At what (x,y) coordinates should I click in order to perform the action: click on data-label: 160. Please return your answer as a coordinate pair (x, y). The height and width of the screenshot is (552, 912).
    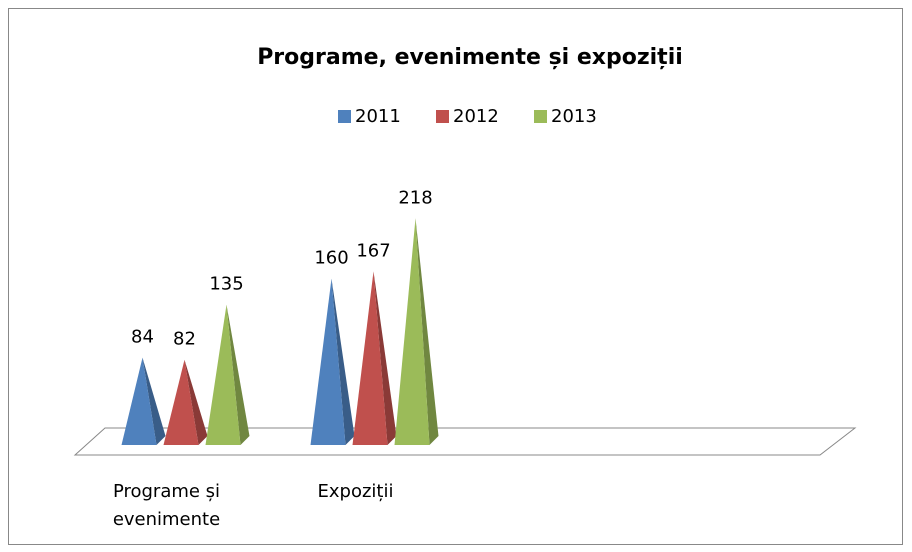
    Looking at the image, I should click on (331, 258).